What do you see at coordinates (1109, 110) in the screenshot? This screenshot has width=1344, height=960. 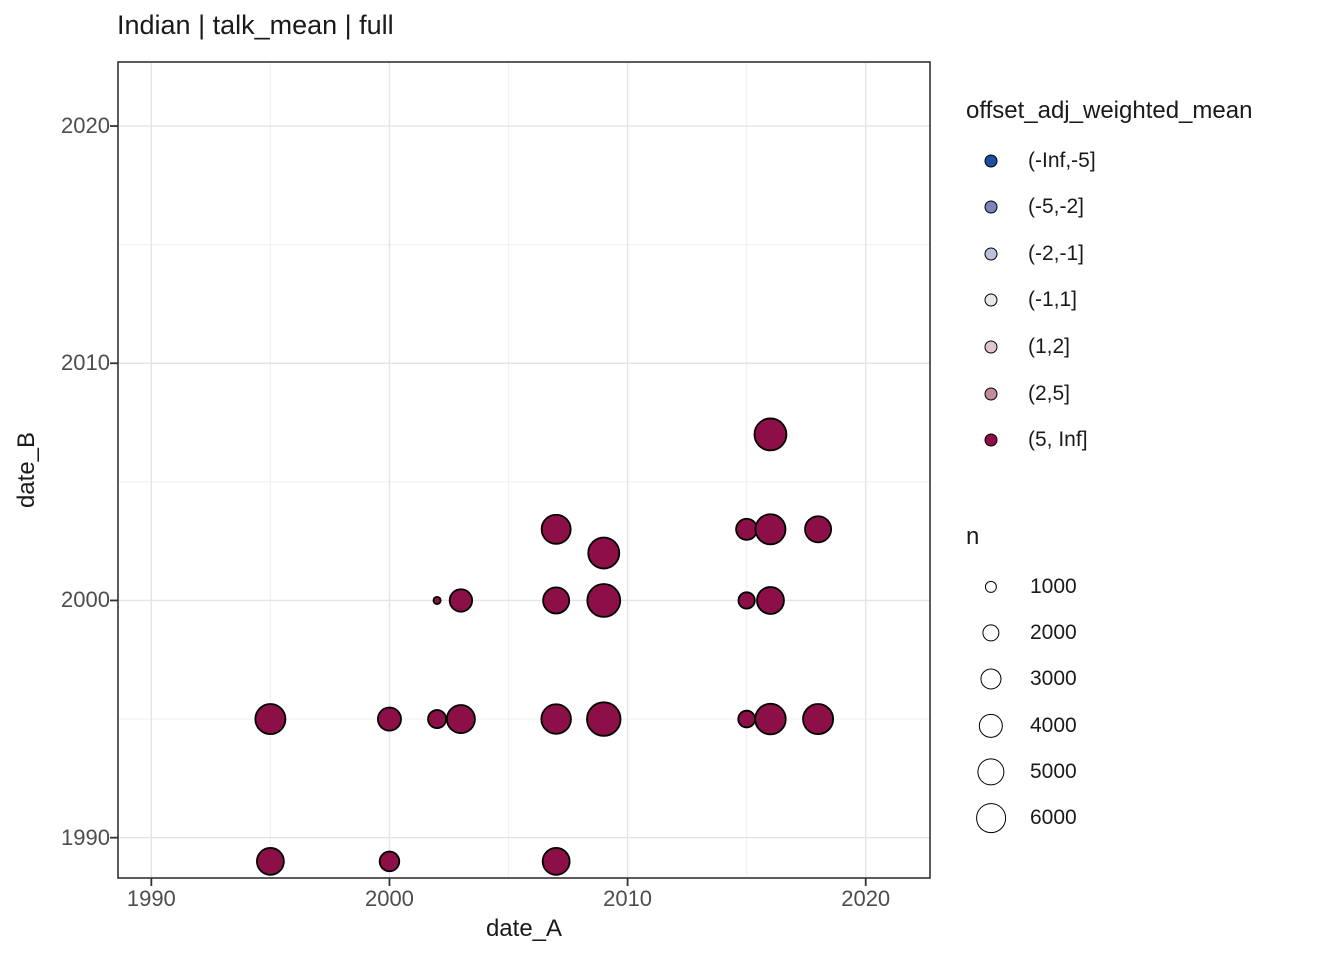 I see `color-legend-title: offset_adj_weighted_mean` at bounding box center [1109, 110].